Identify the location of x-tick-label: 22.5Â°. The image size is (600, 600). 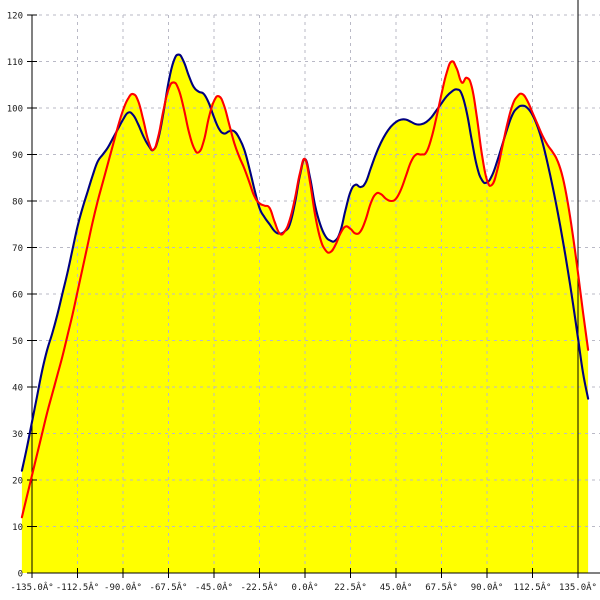
(350, 587).